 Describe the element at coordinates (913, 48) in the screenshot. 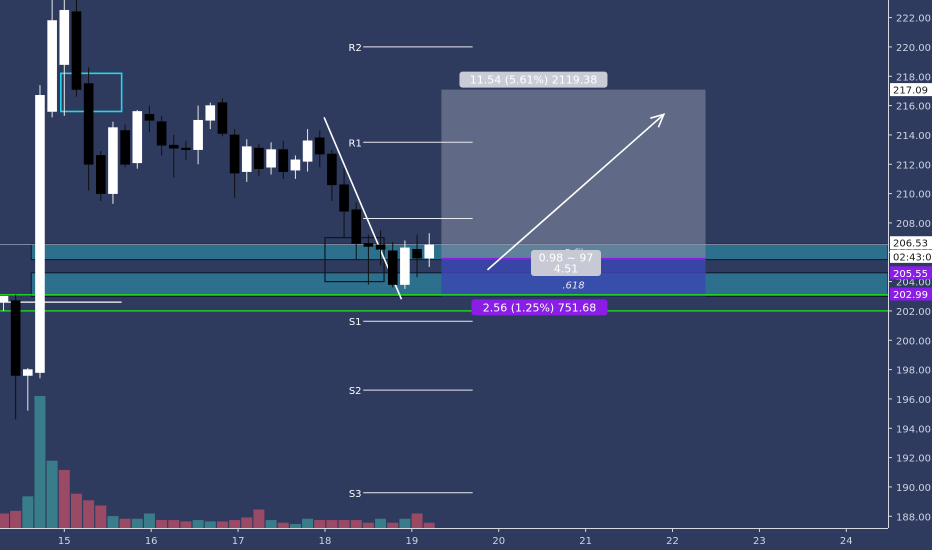

I see `price-tick-label: 220.00` at that location.